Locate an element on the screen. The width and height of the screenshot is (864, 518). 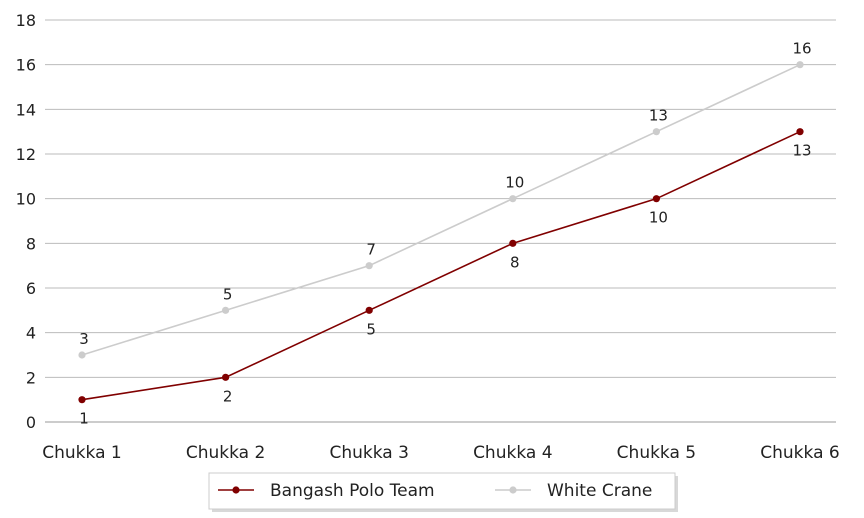
y-tick-label: 18 is located at coordinates (26, 20).